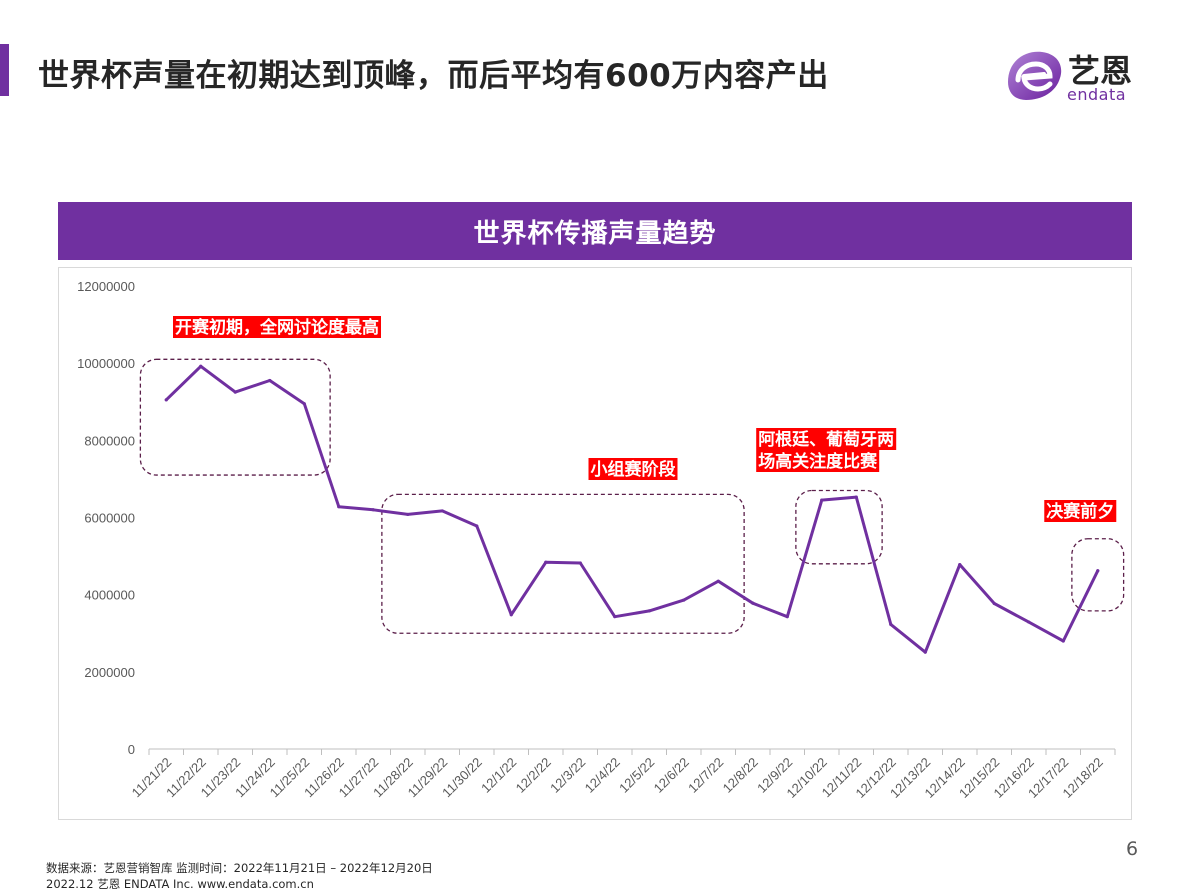 This screenshot has width=1190, height=892. Describe the element at coordinates (109, 440) in the screenshot. I see `y-tick-label: 8000000` at that location.